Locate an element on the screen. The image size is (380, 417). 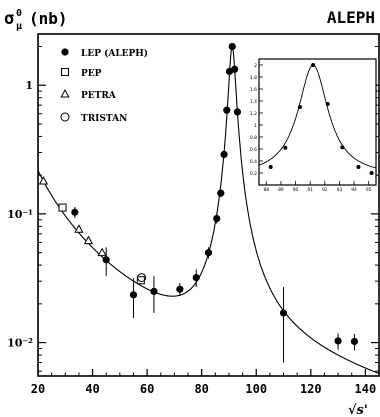
inset-y-tick-label: 1.6 is located at coordinates (253, 90).